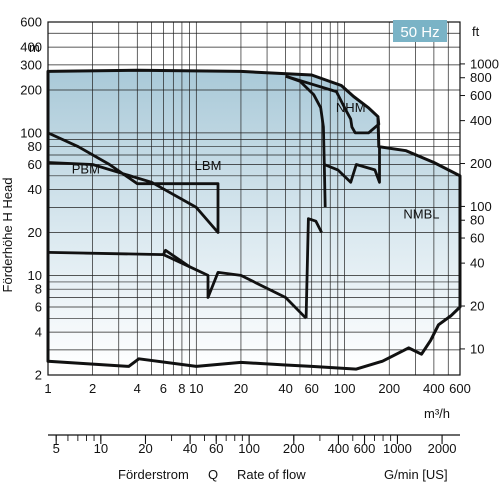 The image size is (500, 486). Describe the element at coordinates (365, 448) in the screenshot. I see `gmin-tick-label: 600` at that location.